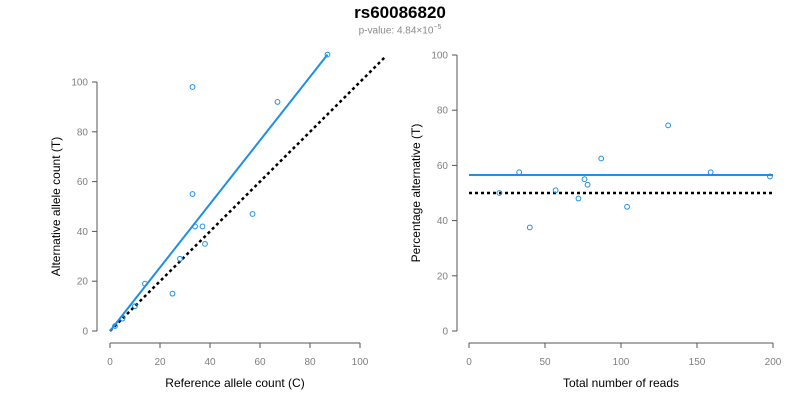 This screenshot has height=400, width=800. What do you see at coordinates (83, 282) in the screenshot?
I see `left-y-tick-label: 20` at bounding box center [83, 282].